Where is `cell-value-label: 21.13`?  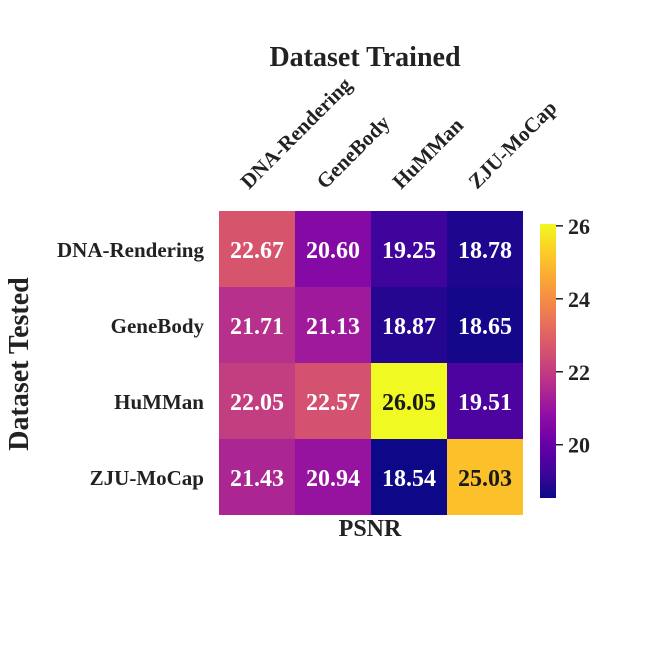
cell-value-label: 21.13 is located at coordinates (333, 327).